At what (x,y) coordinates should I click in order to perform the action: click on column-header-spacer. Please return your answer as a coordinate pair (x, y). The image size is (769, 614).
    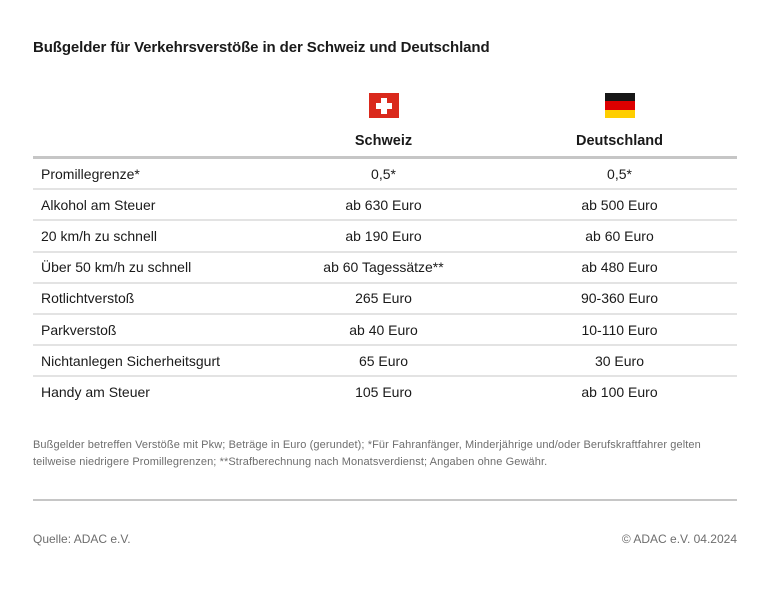
    Looking at the image, I should click on (149, 141).